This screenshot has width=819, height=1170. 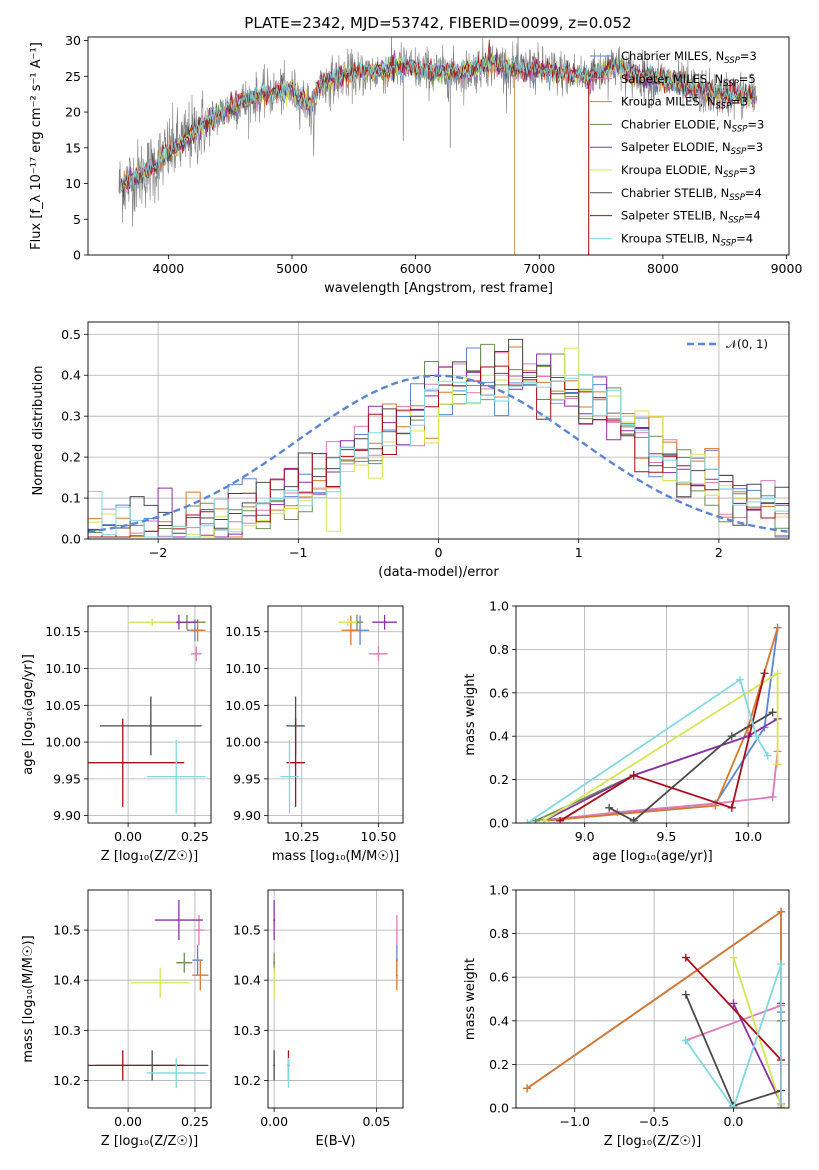 I want to click on y-tick-label: 10.3, so click(x=247, y=1030).